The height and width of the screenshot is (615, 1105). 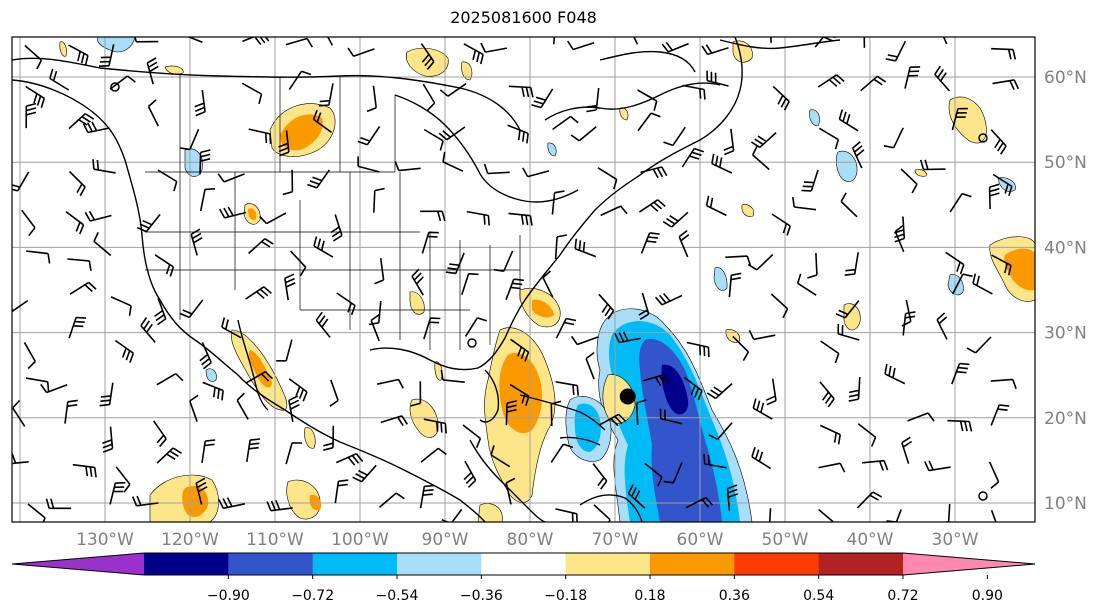 I want to click on colorbar, so click(x=523, y=565).